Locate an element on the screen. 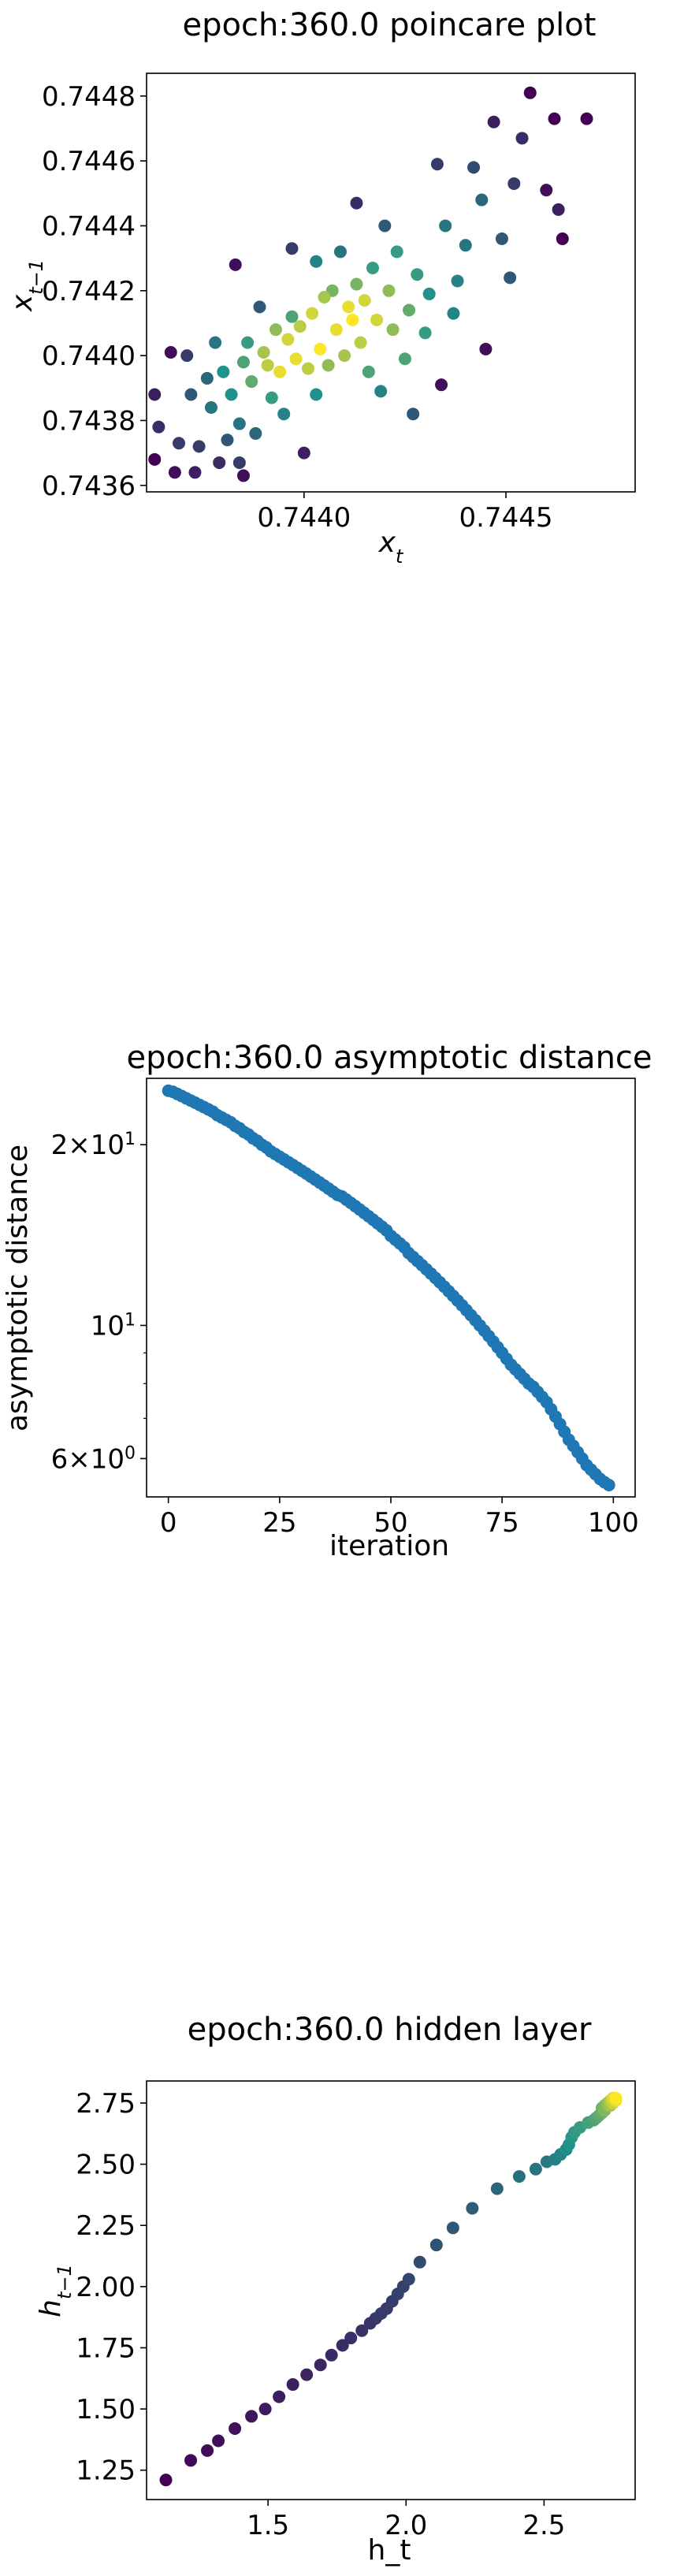 The image size is (684, 2576). x-tick-label: 0 is located at coordinates (168, 1523).